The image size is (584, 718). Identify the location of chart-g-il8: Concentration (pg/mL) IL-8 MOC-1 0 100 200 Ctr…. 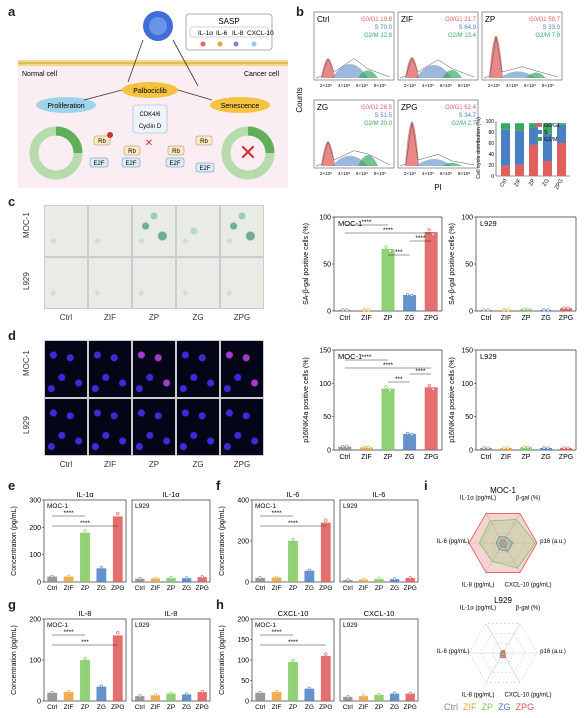
(111, 660).